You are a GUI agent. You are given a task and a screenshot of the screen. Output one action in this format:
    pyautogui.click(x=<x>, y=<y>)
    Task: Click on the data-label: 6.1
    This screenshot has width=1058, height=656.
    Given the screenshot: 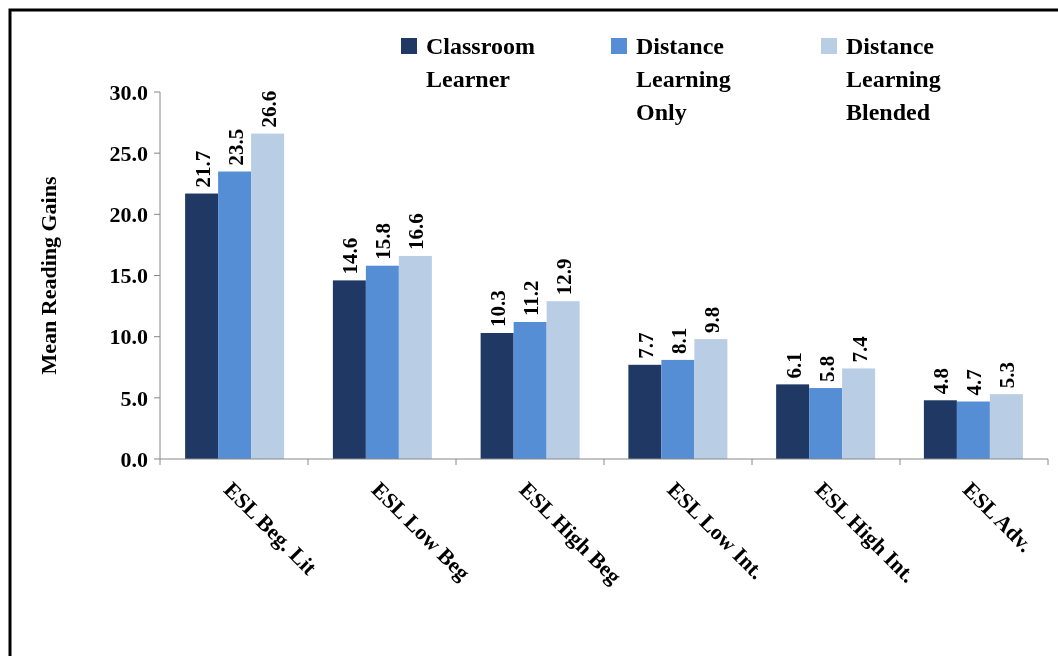 What is the action you would take?
    pyautogui.click(x=793, y=365)
    